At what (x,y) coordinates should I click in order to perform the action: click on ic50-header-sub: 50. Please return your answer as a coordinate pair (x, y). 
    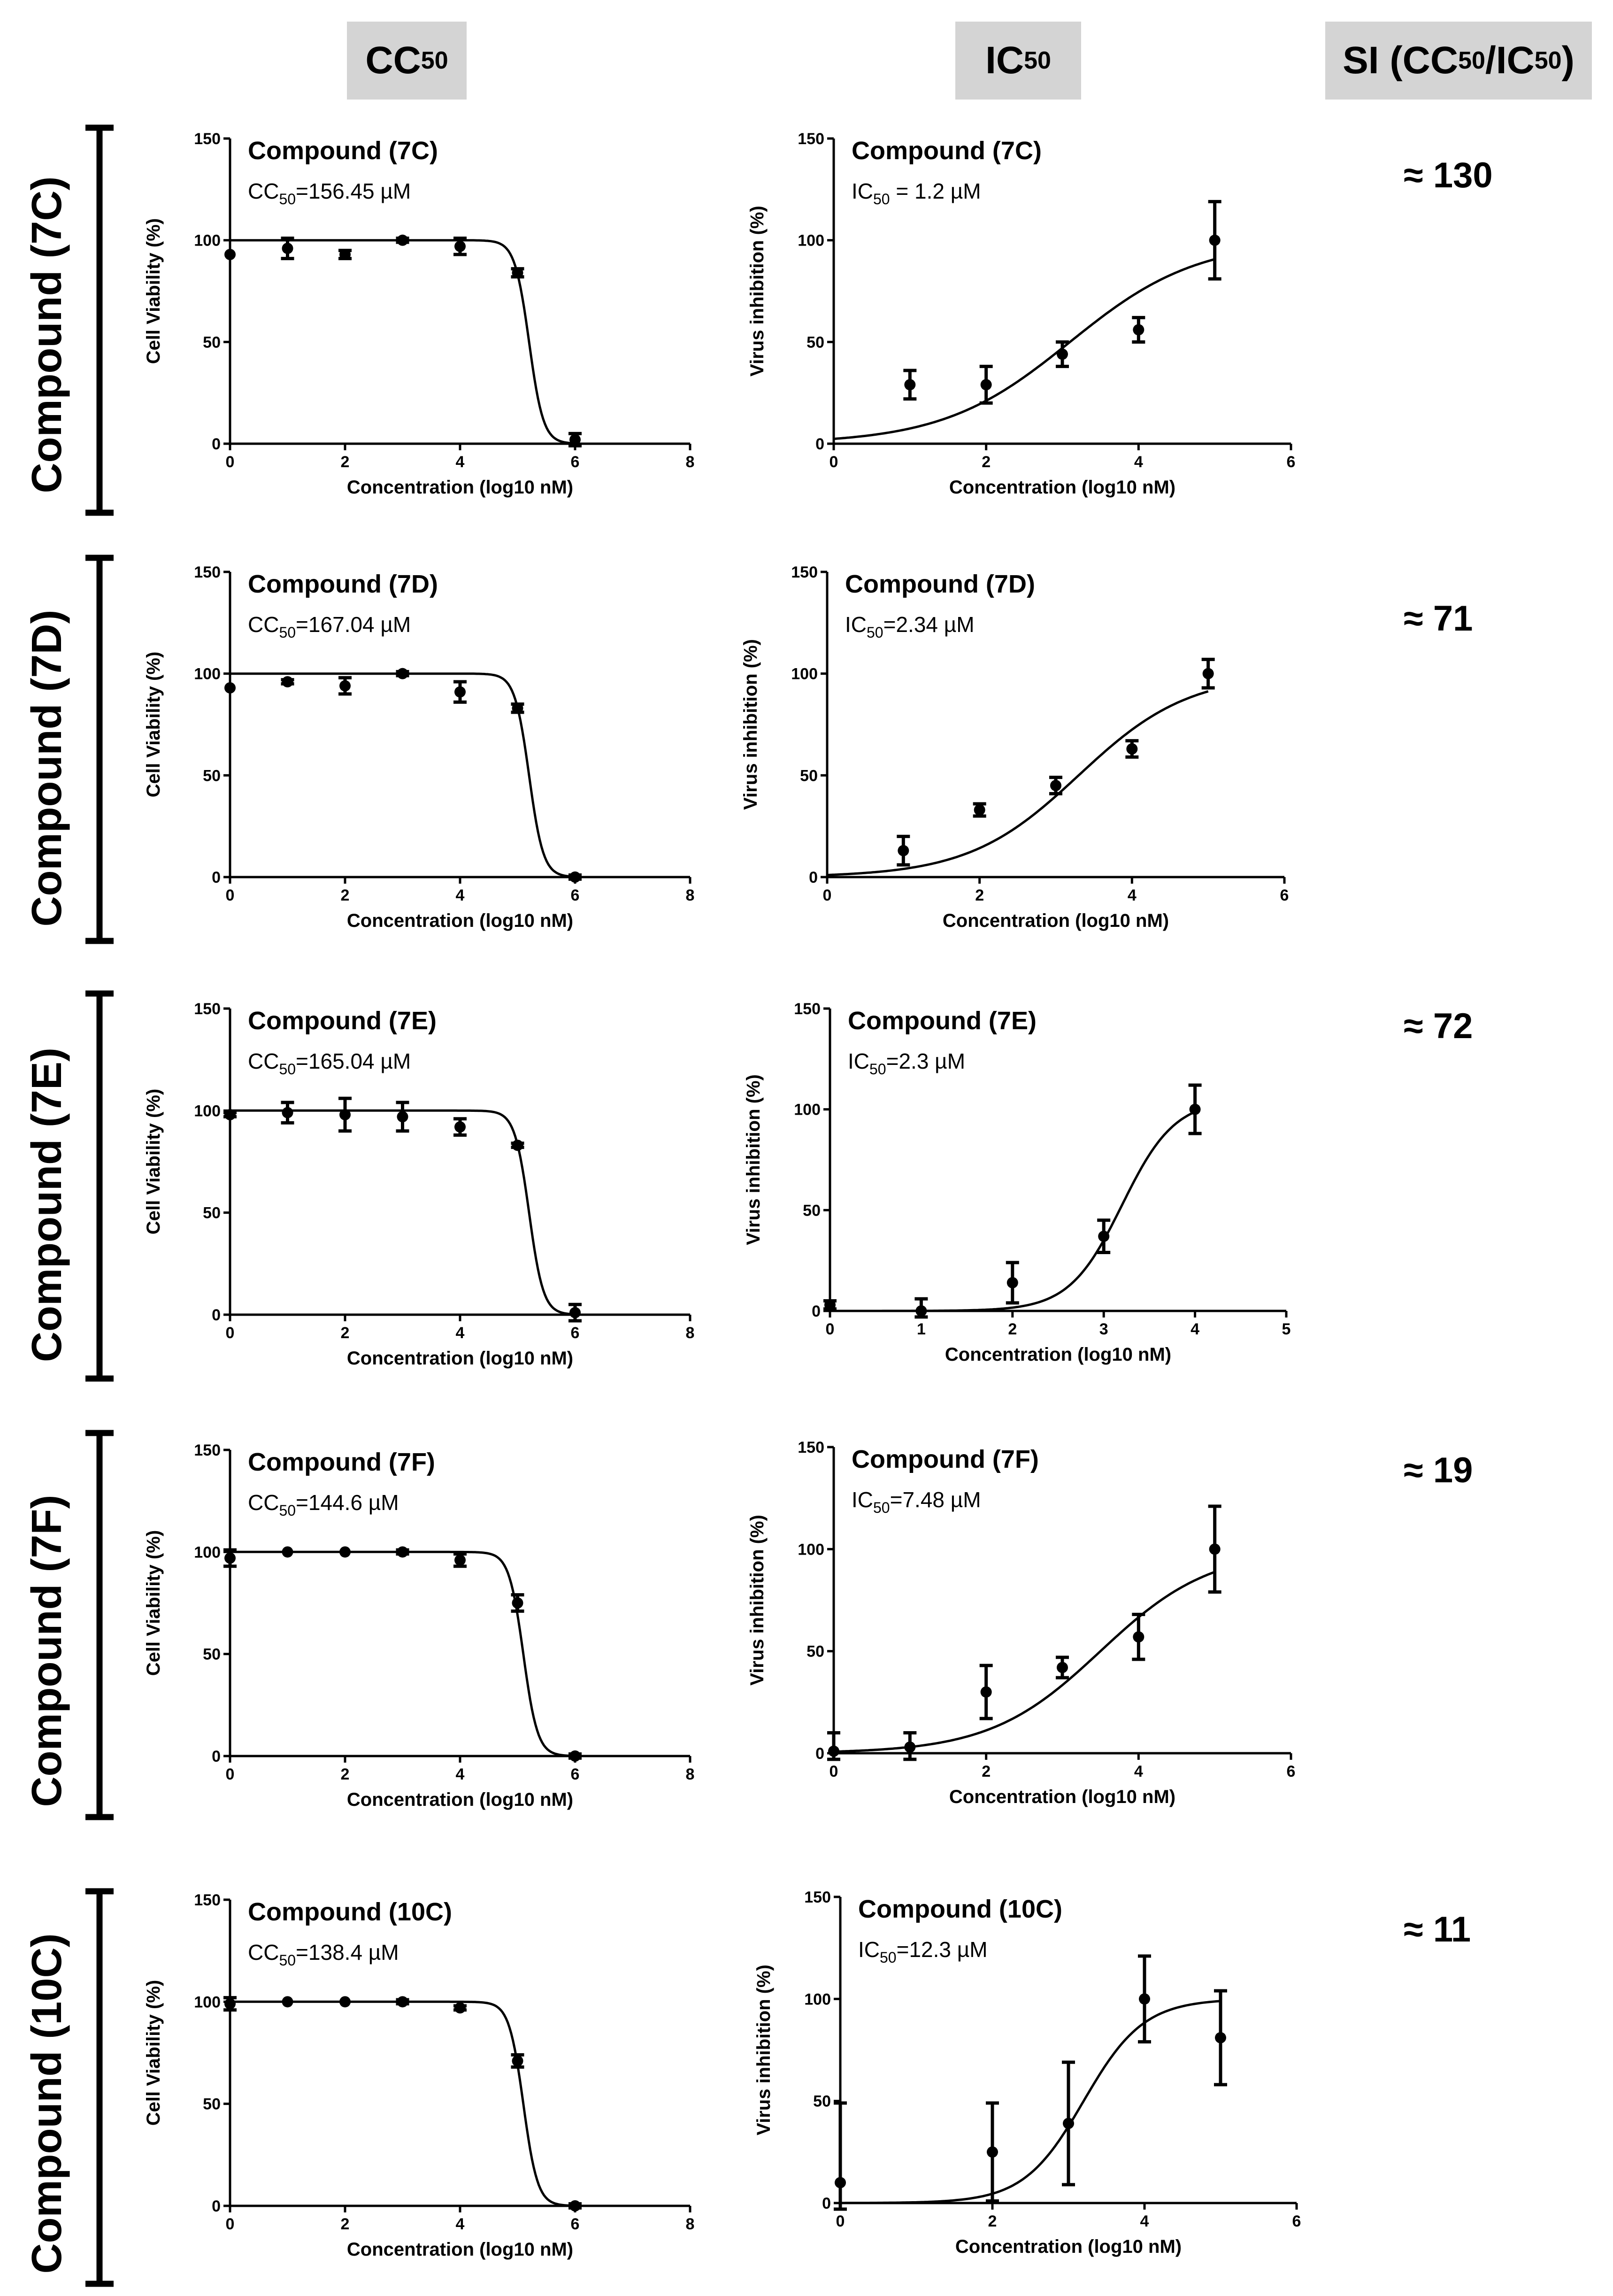
    Looking at the image, I should click on (1037, 60).